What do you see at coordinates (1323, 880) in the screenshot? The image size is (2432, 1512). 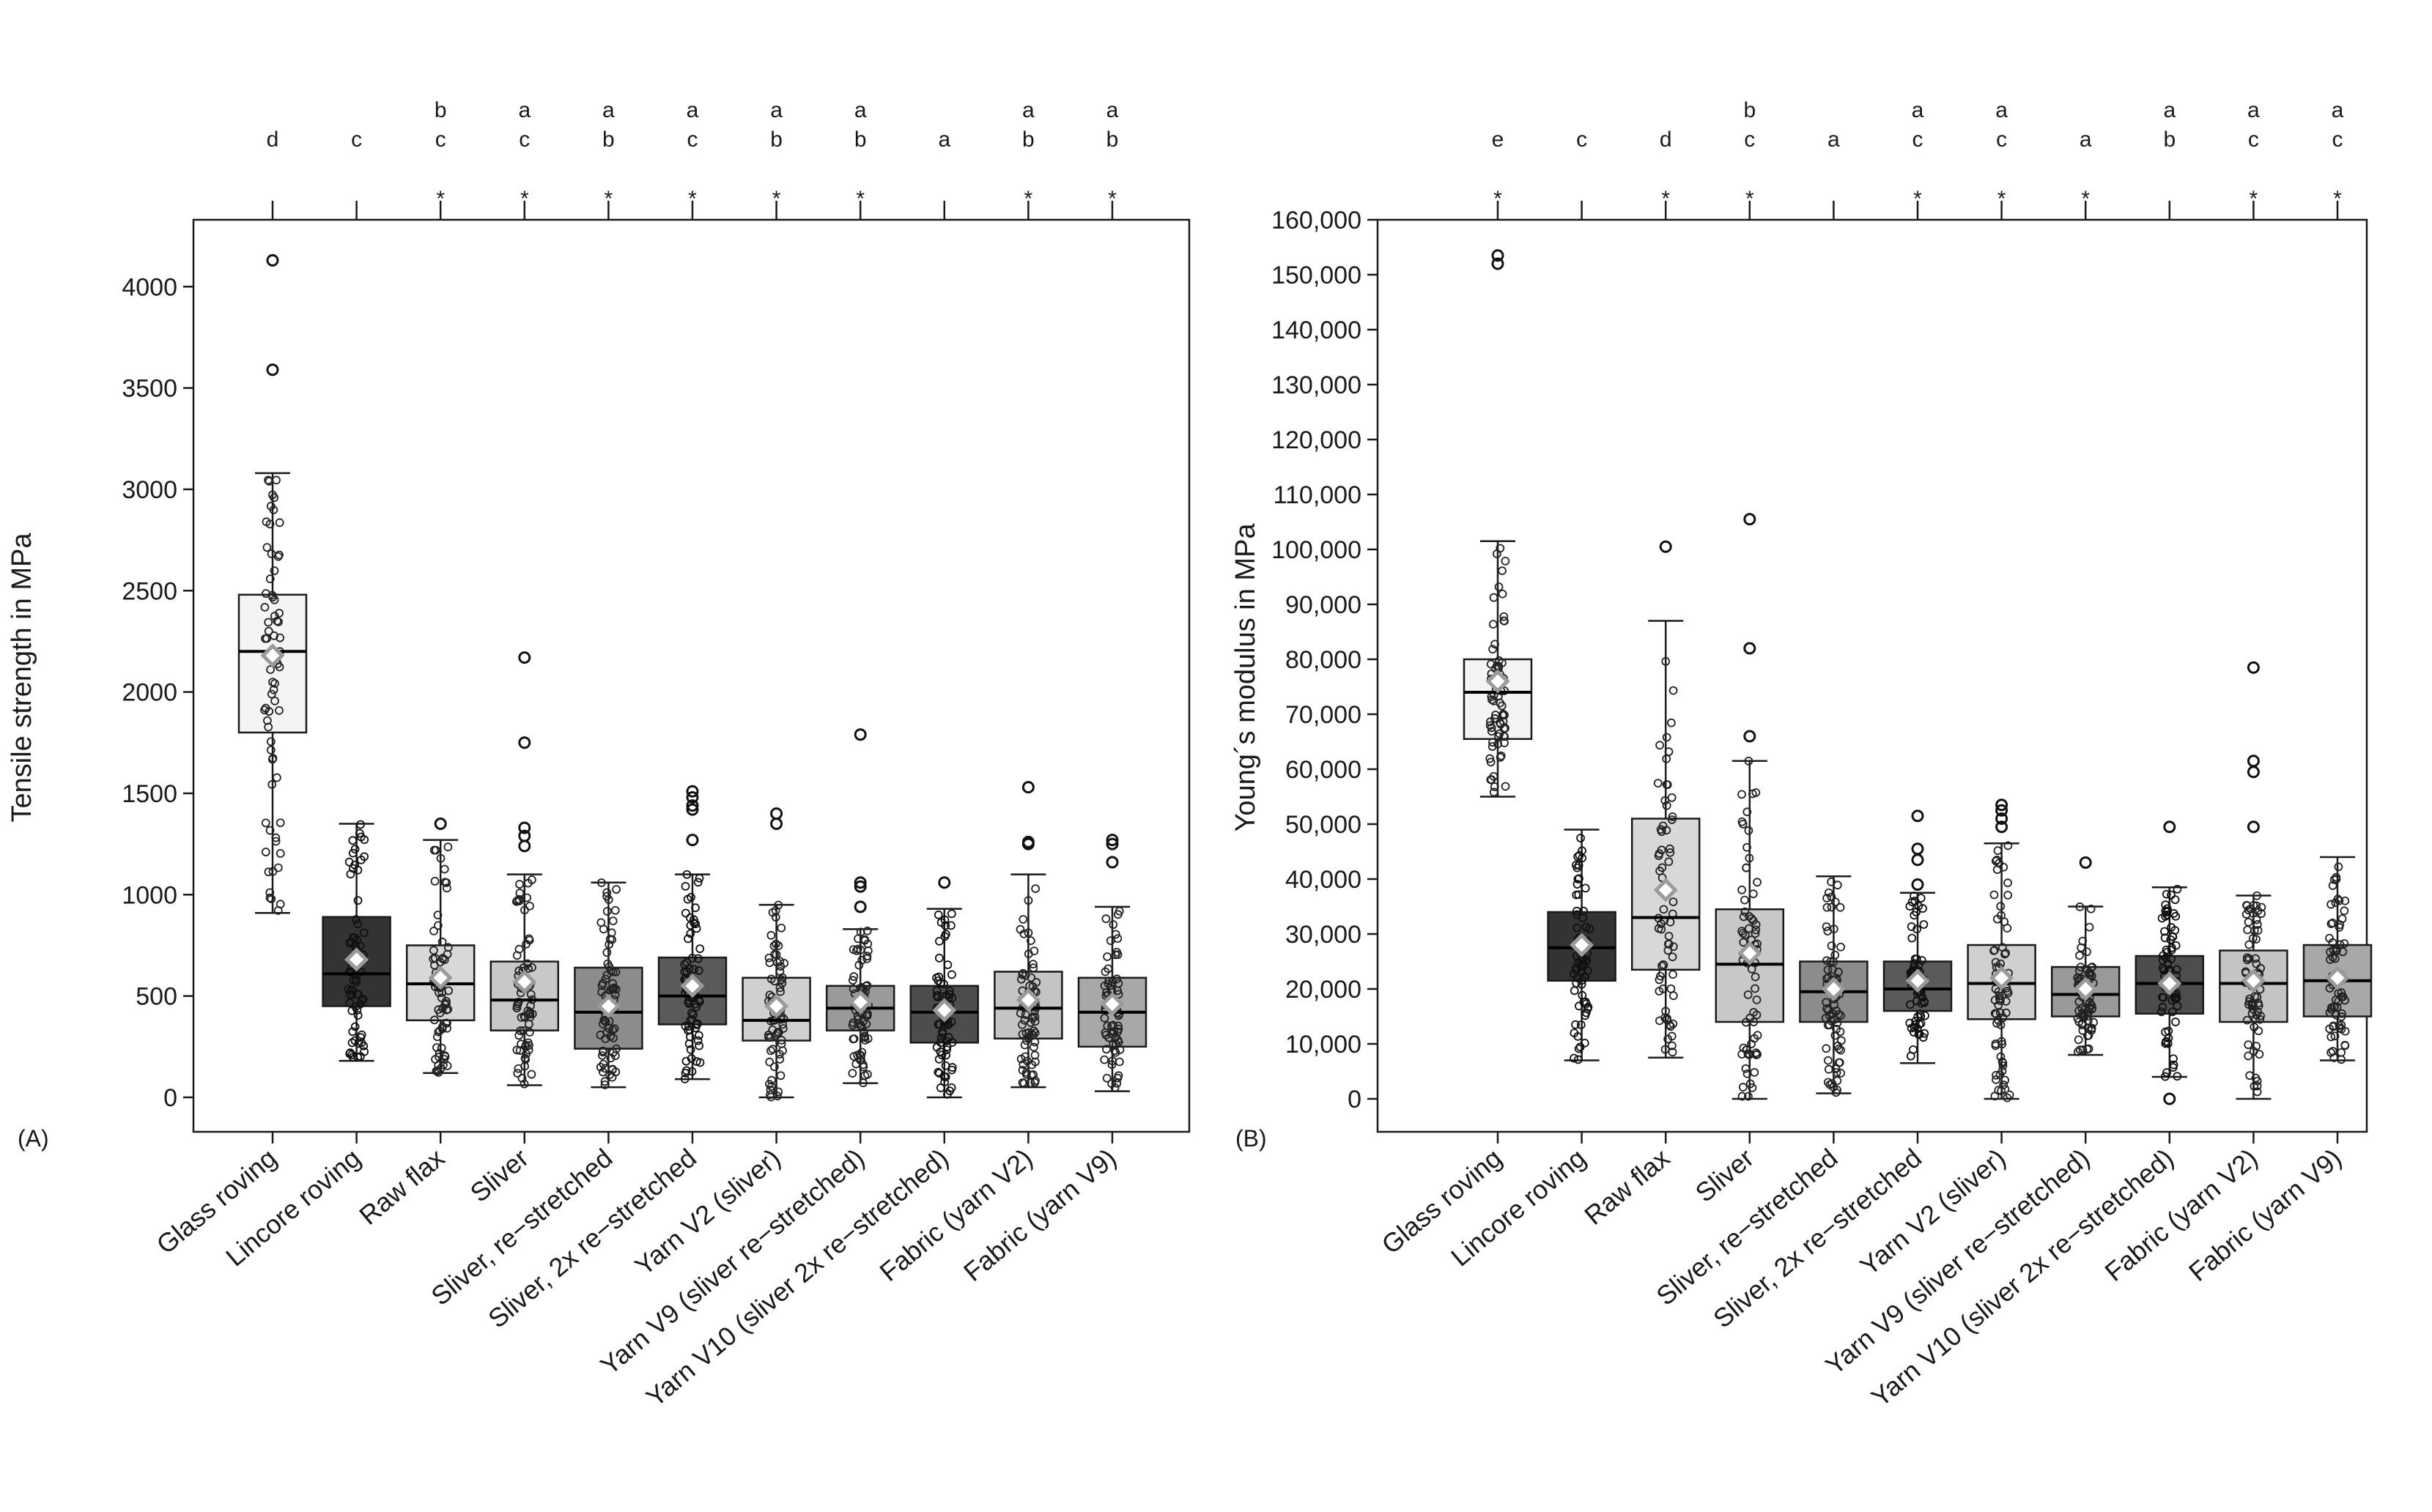 I see `y-tick-label: 40,000` at bounding box center [1323, 880].